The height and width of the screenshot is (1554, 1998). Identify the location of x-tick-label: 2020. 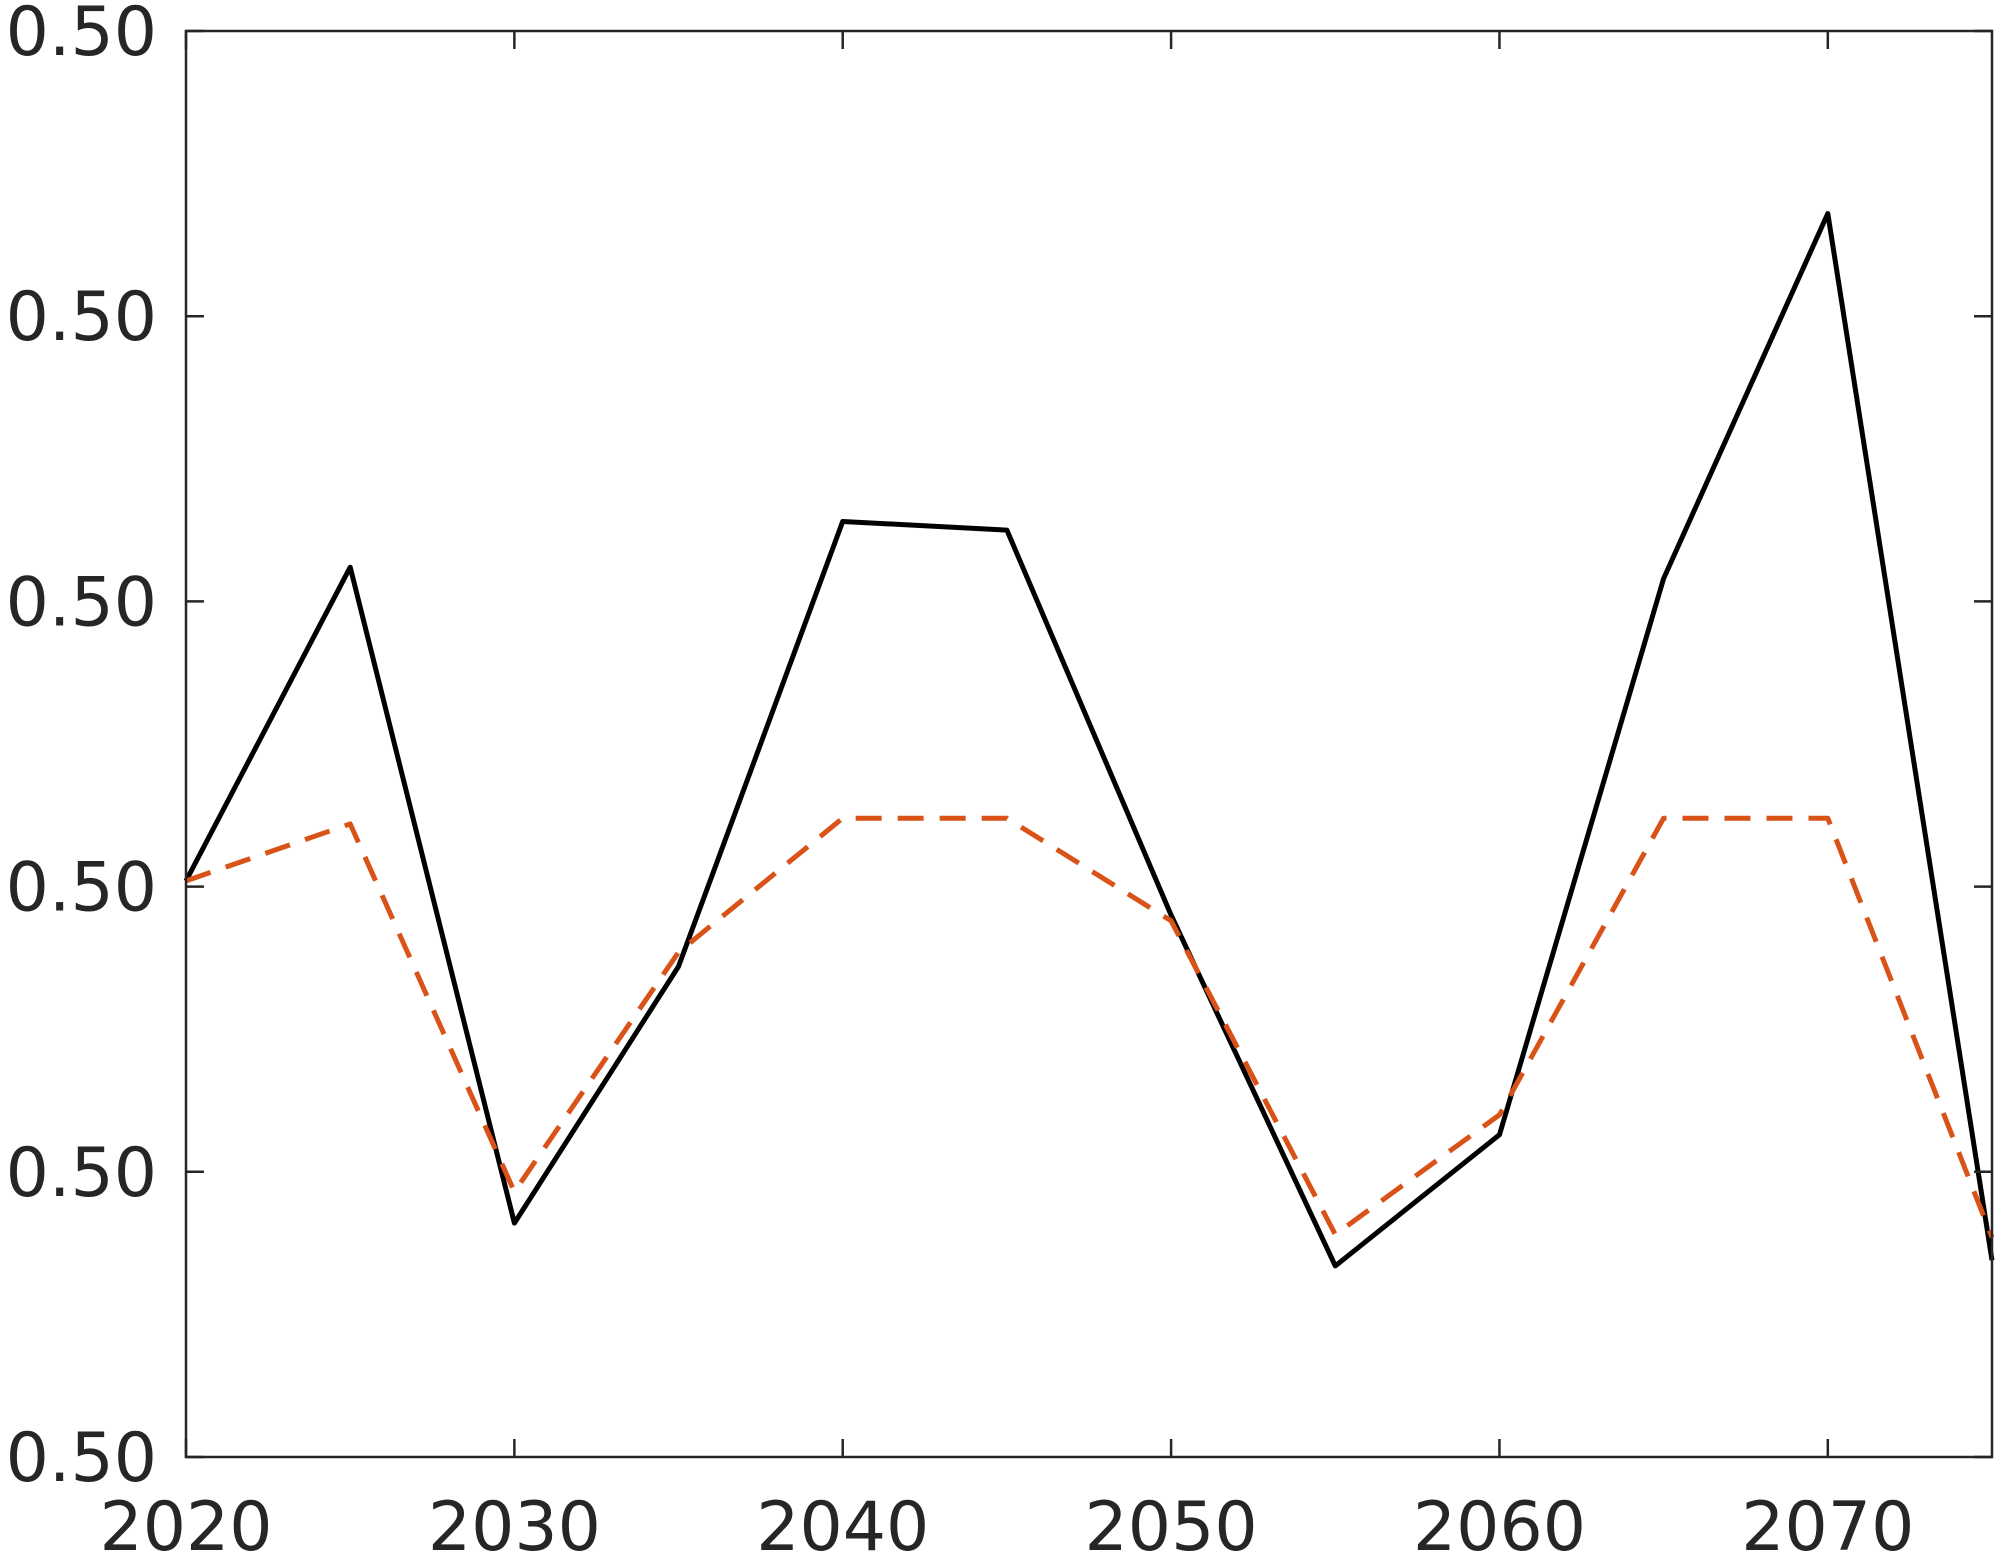
(185, 1521).